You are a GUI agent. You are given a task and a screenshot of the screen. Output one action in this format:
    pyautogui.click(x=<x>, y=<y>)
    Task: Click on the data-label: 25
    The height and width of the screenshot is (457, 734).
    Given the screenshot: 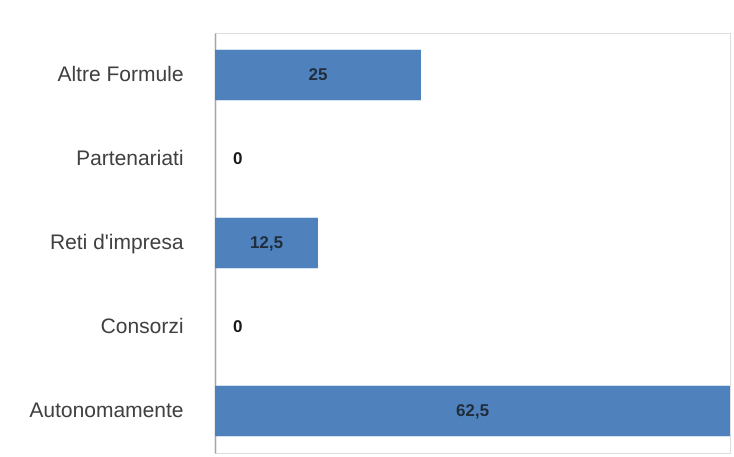 What is the action you would take?
    pyautogui.click(x=318, y=74)
    